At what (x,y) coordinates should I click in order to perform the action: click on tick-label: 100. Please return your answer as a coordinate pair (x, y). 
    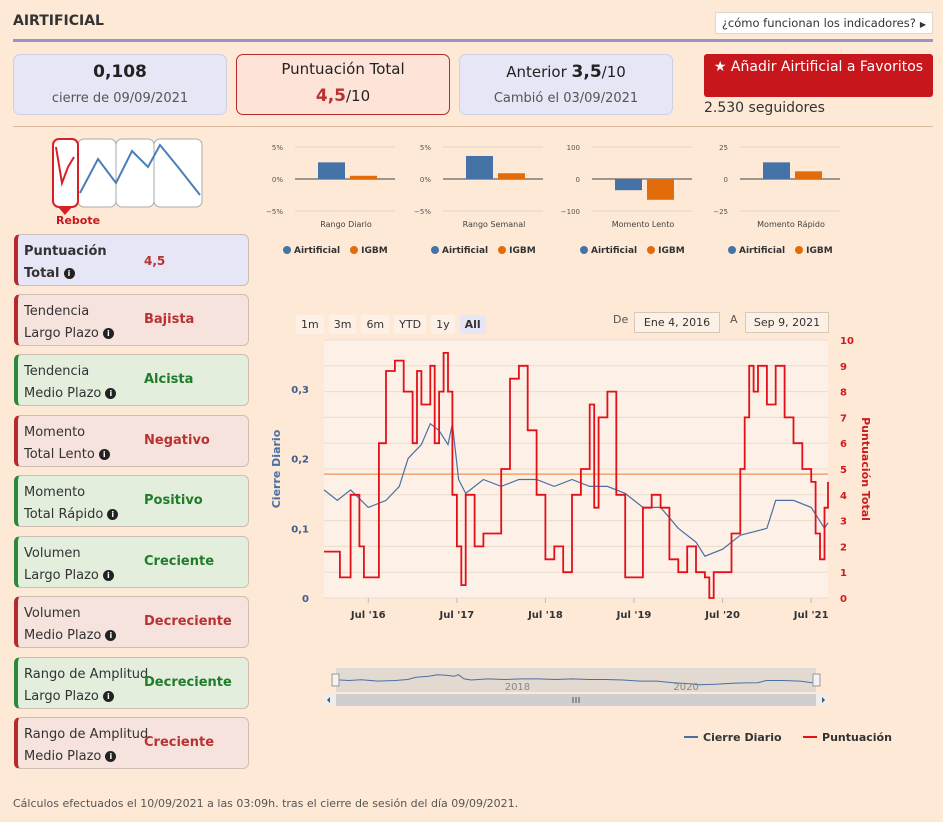
    Looking at the image, I should click on (573, 148).